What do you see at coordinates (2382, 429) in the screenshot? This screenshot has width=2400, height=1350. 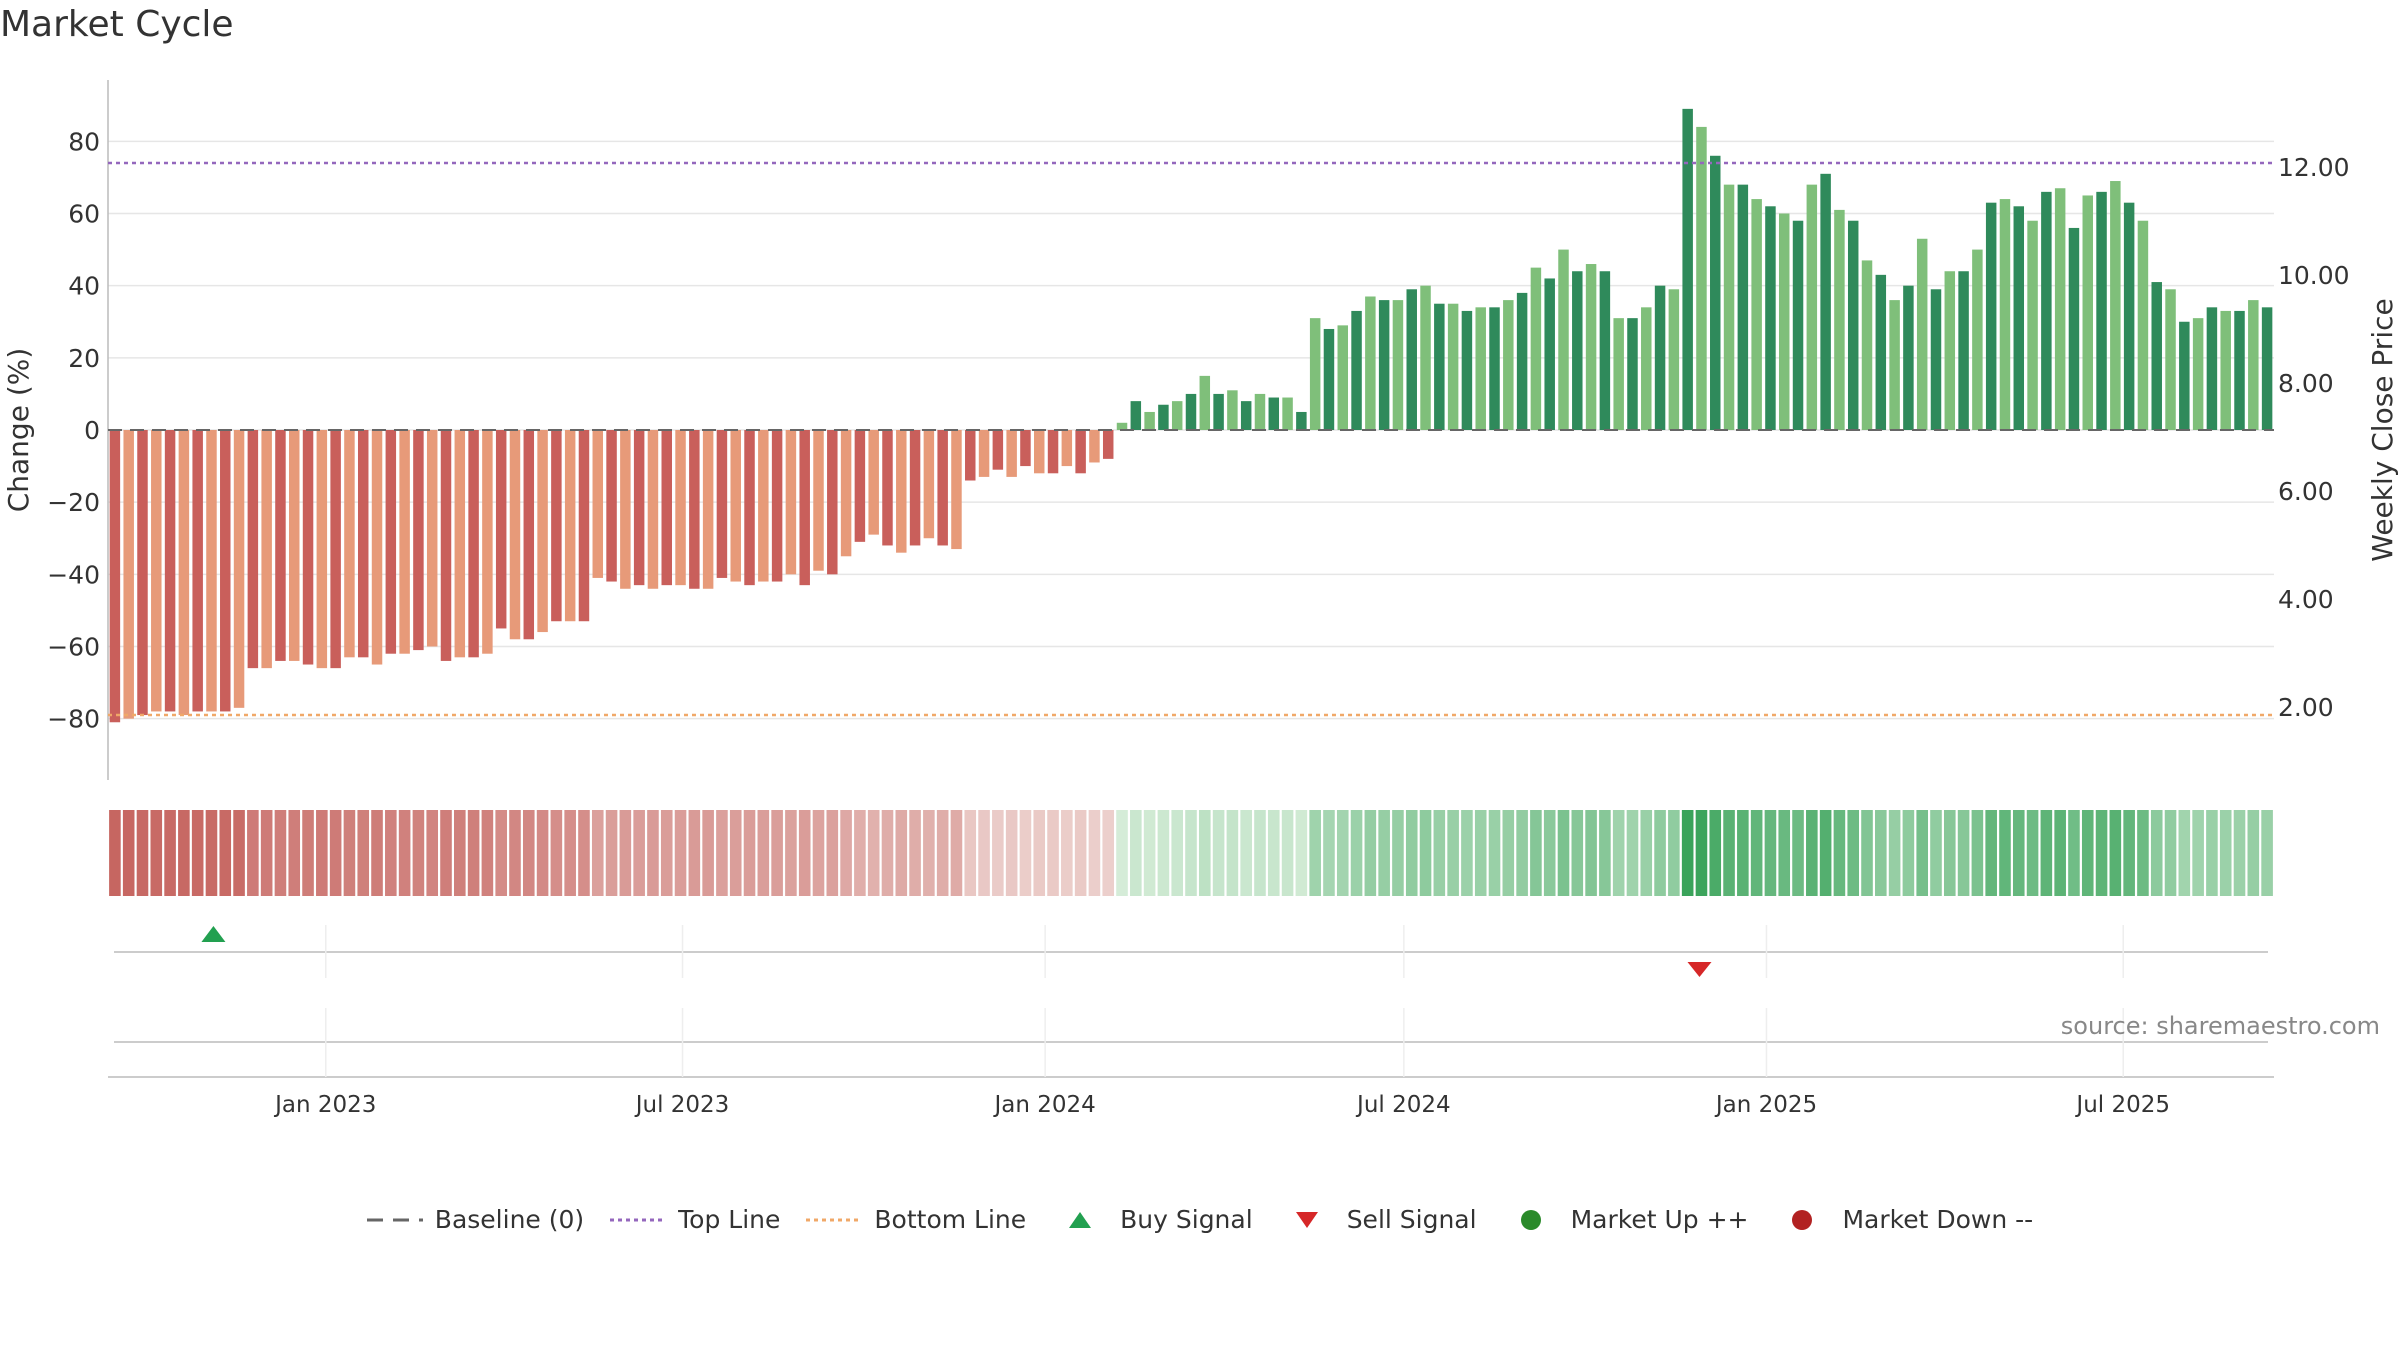 I see `y2-axis-label: Weekly Close Price` at bounding box center [2382, 429].